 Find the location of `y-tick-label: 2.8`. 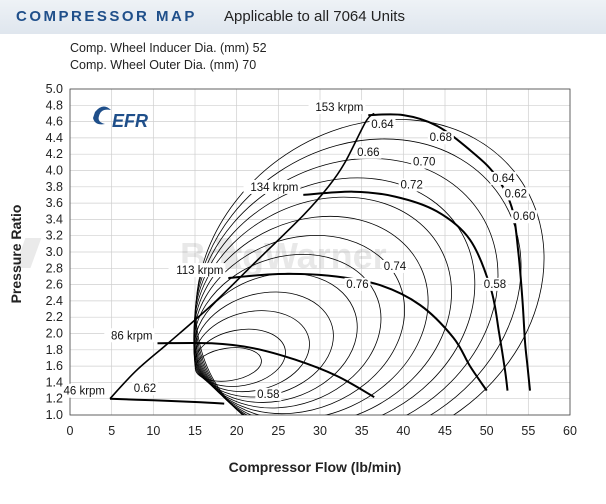

y-tick-label: 2.8 is located at coordinates (54, 268).